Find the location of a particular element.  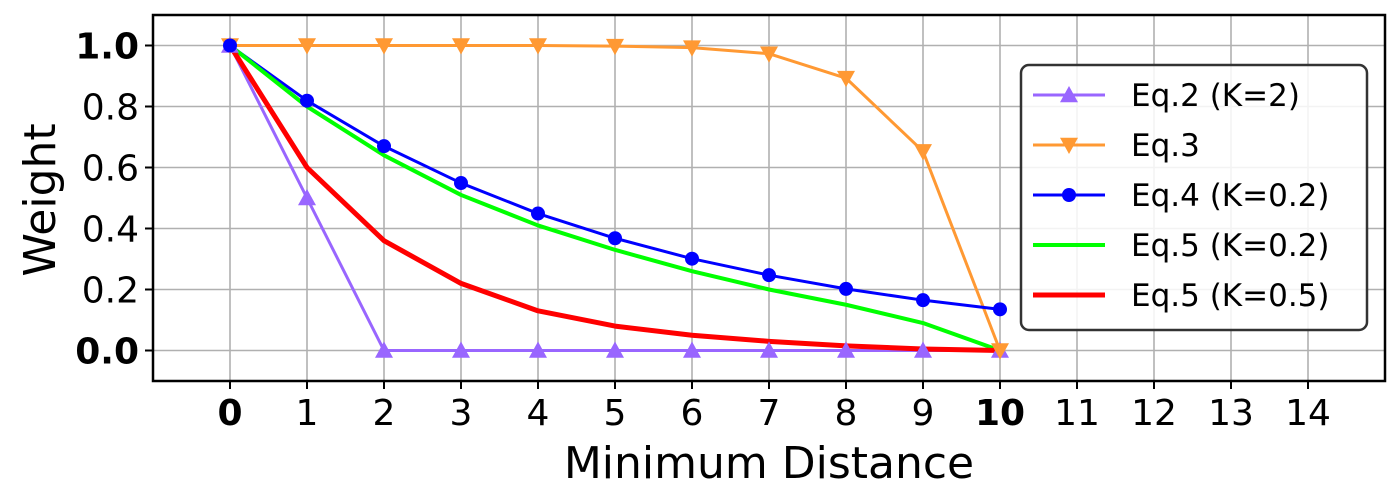

x-axis-title: Minimum Distance is located at coordinates (769, 463).